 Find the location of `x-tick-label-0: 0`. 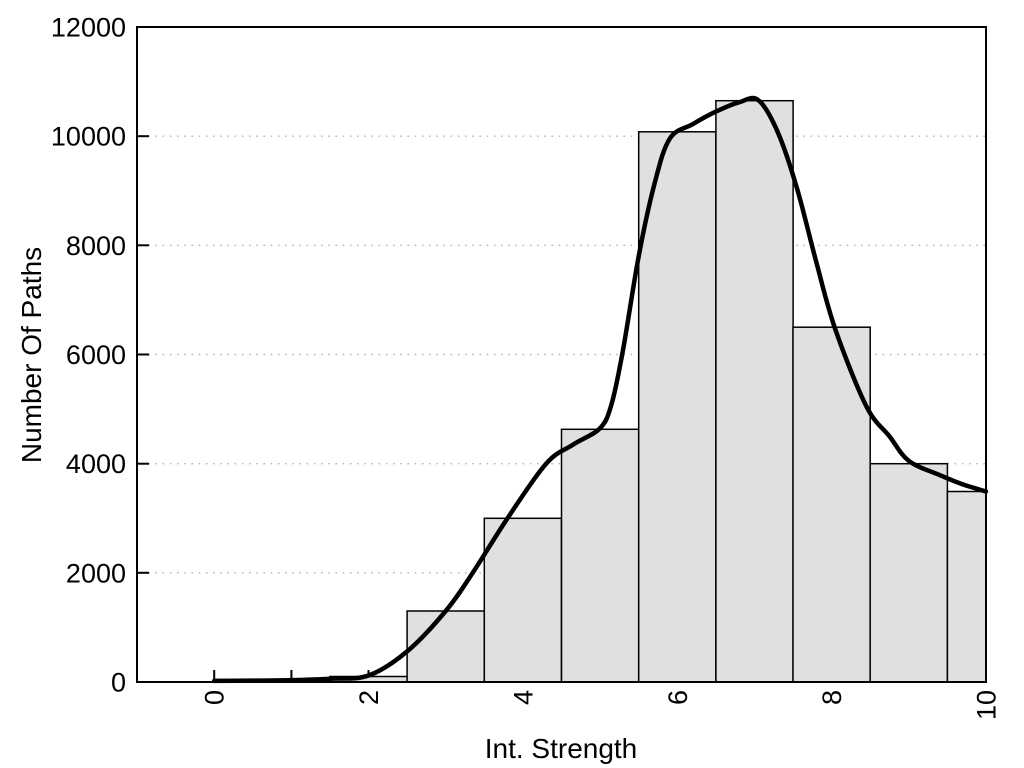

x-tick-label-0: 0 is located at coordinates (215, 697).